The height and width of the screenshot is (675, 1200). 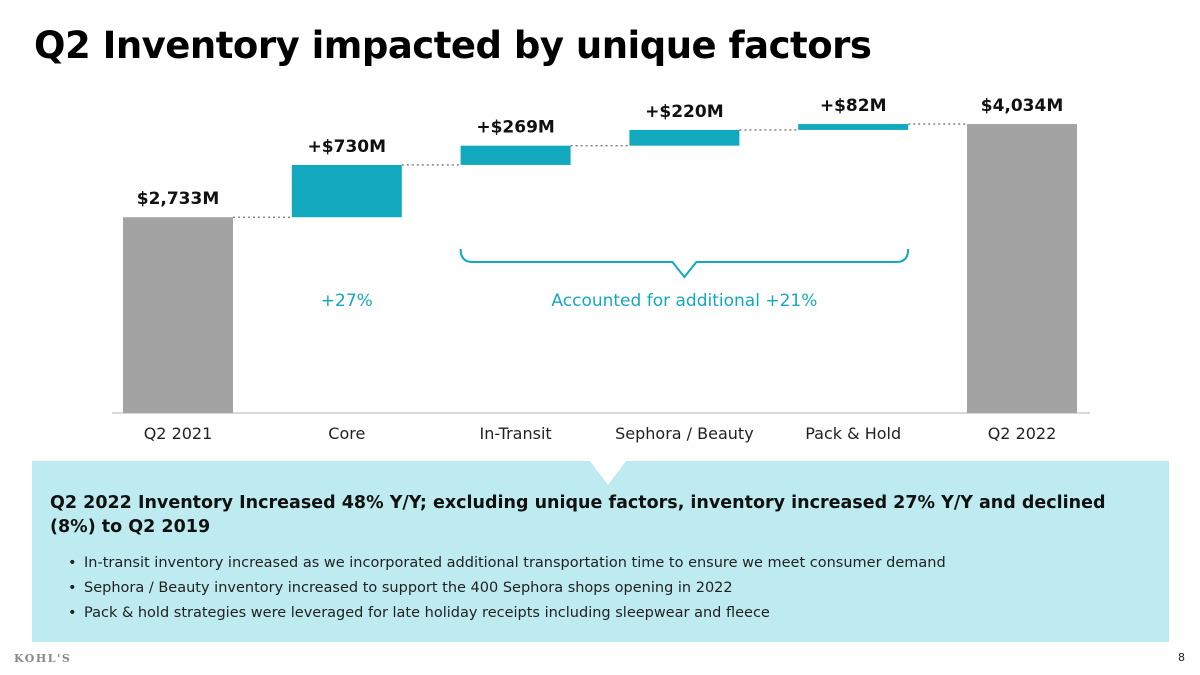 I want to click on page-number: 8, so click(x=1181, y=657).